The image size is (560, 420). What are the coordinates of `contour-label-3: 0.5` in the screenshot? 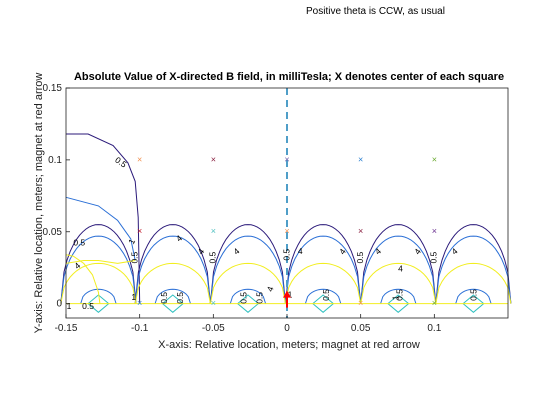 It's located at (88, 306).